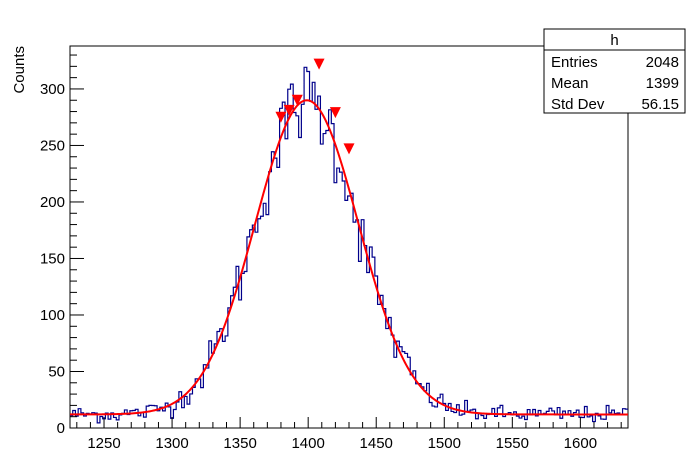  I want to click on stats-box-title: h, so click(614, 40).